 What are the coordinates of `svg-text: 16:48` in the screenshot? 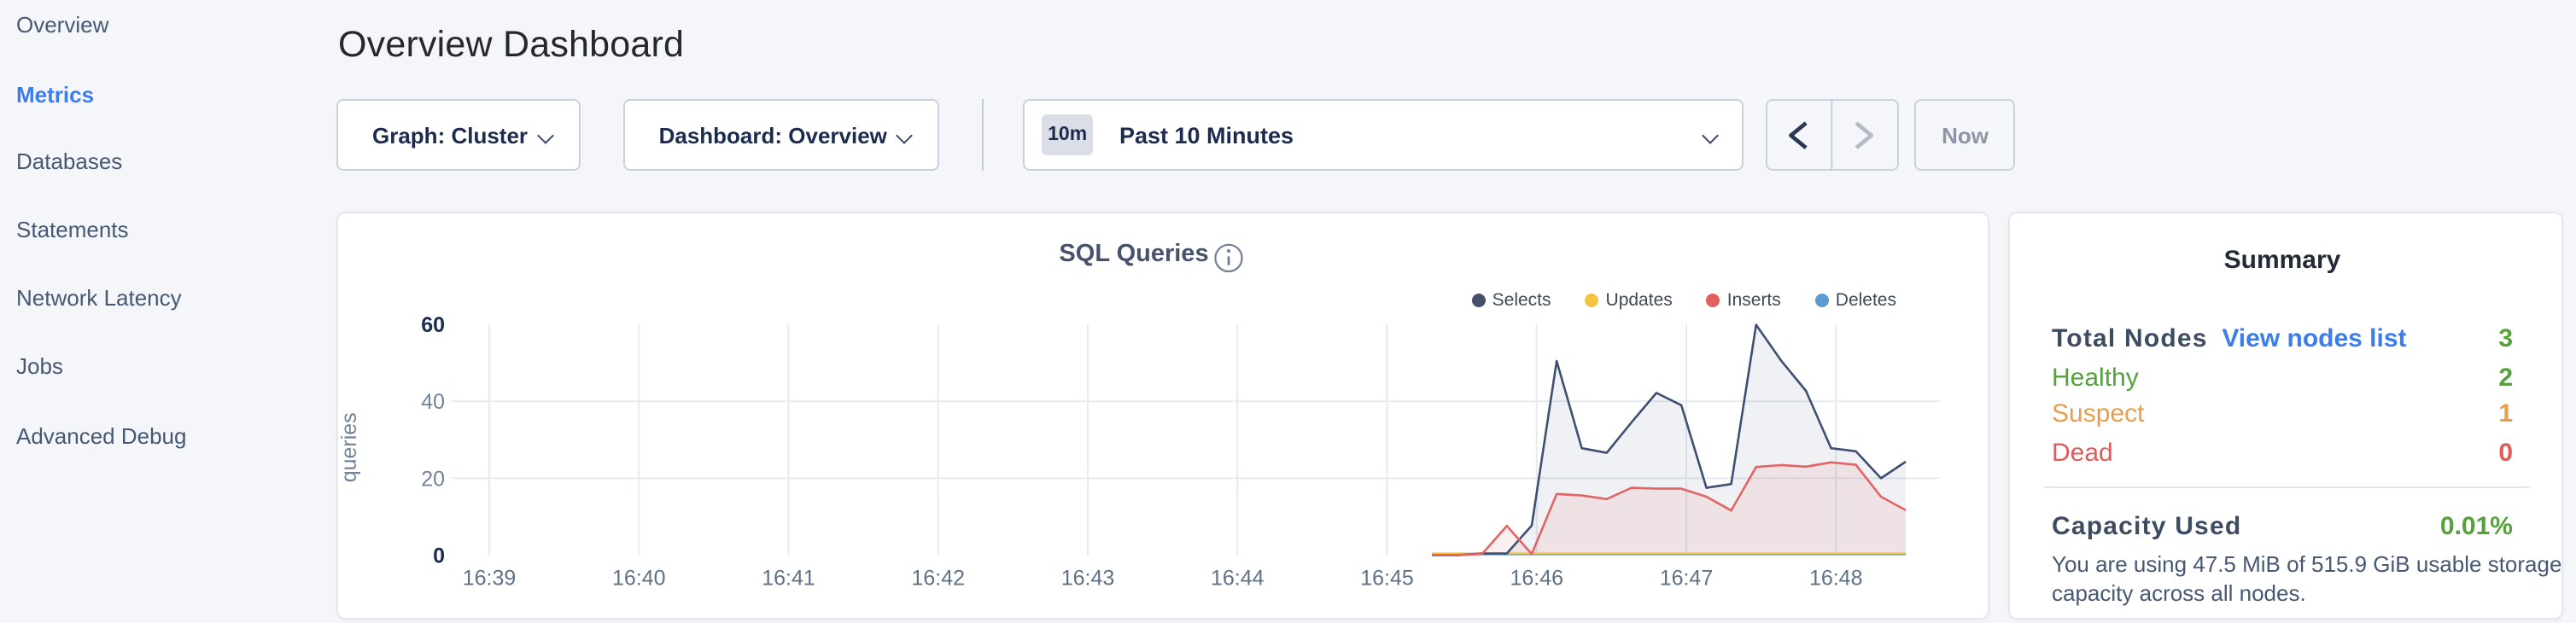 It's located at (1836, 579).